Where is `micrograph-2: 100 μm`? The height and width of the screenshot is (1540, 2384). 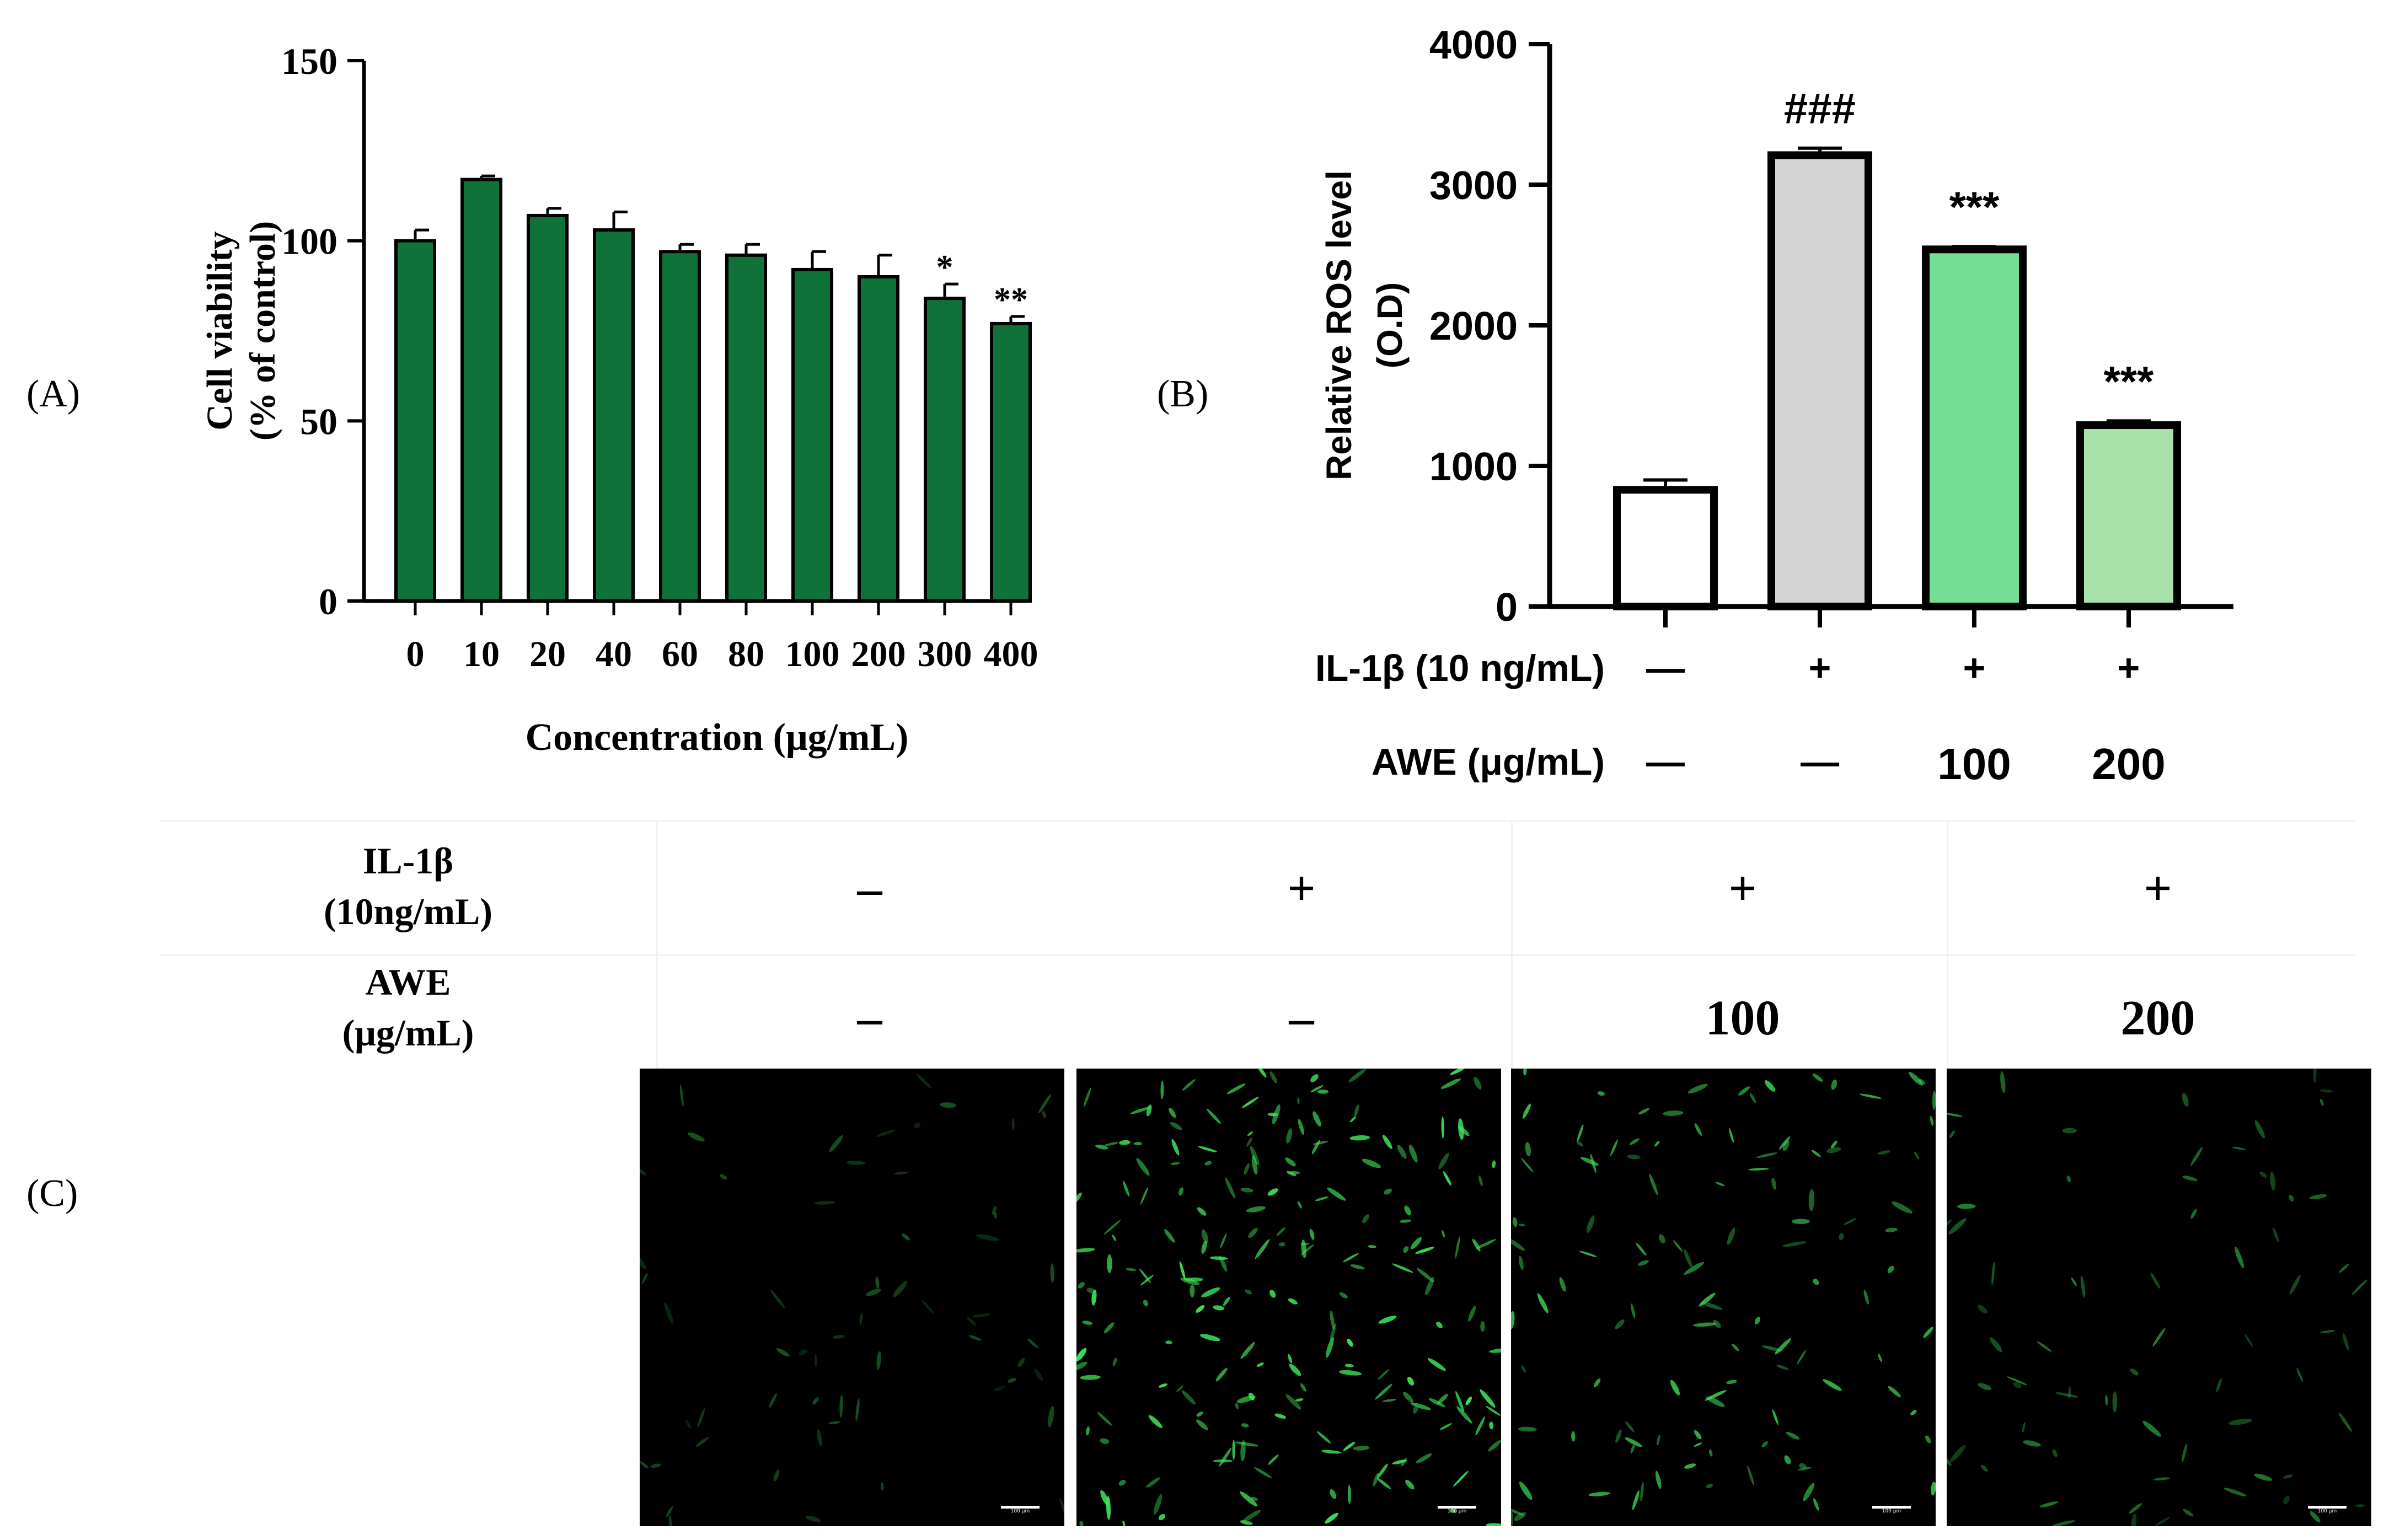 micrograph-2: 100 μm is located at coordinates (1293, 1296).